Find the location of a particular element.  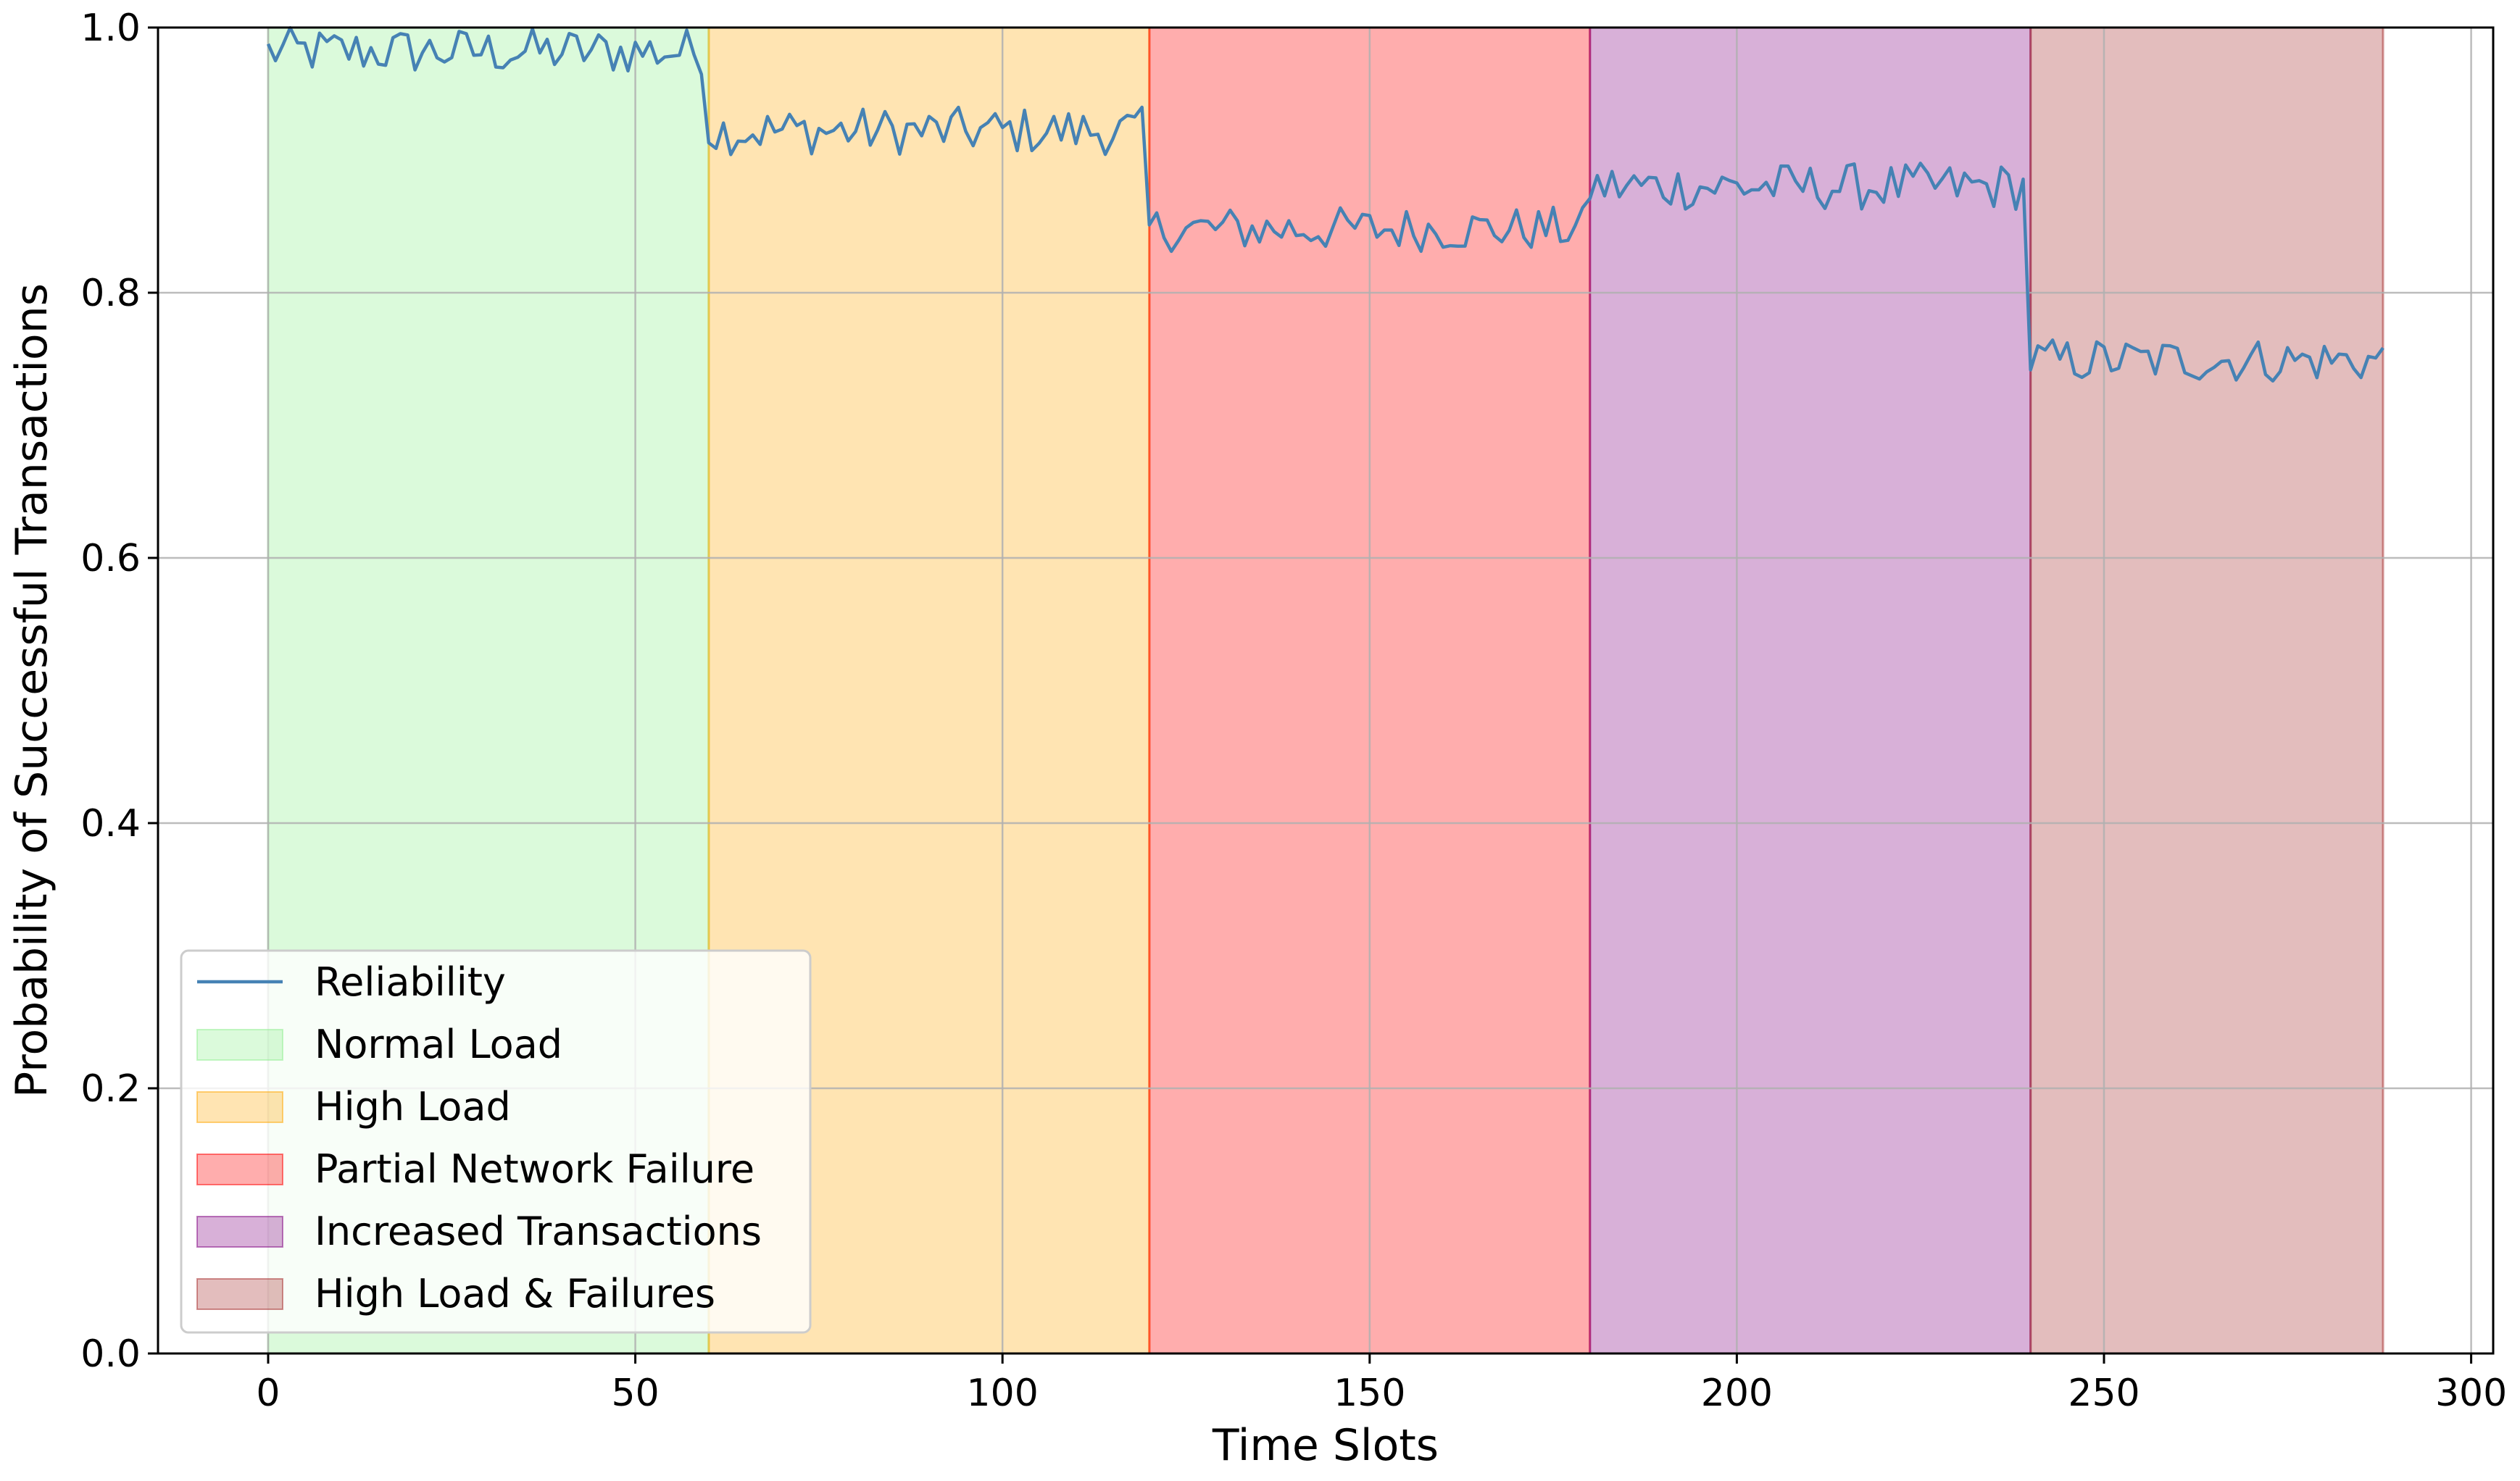

y-tick-label: 1.0 is located at coordinates (110, 28).